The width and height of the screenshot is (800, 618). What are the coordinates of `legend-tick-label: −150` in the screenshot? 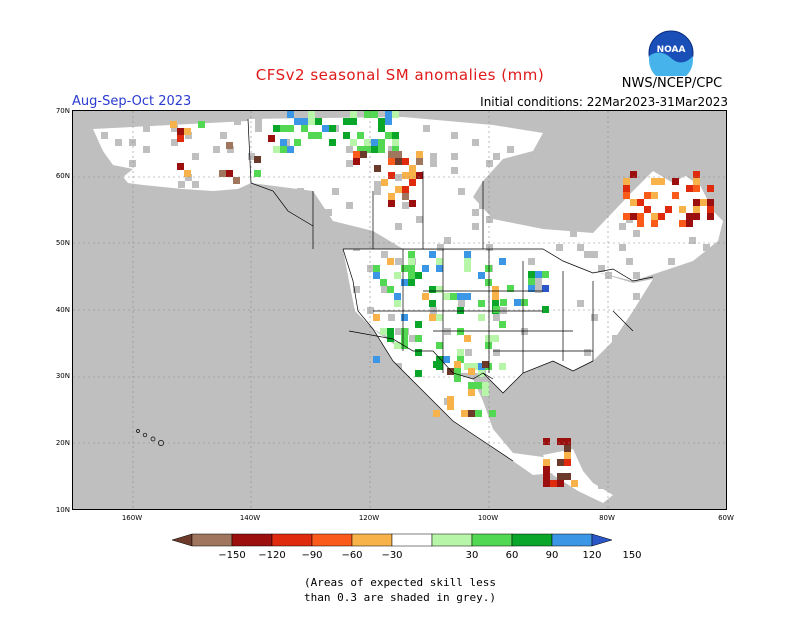 It's located at (232, 555).